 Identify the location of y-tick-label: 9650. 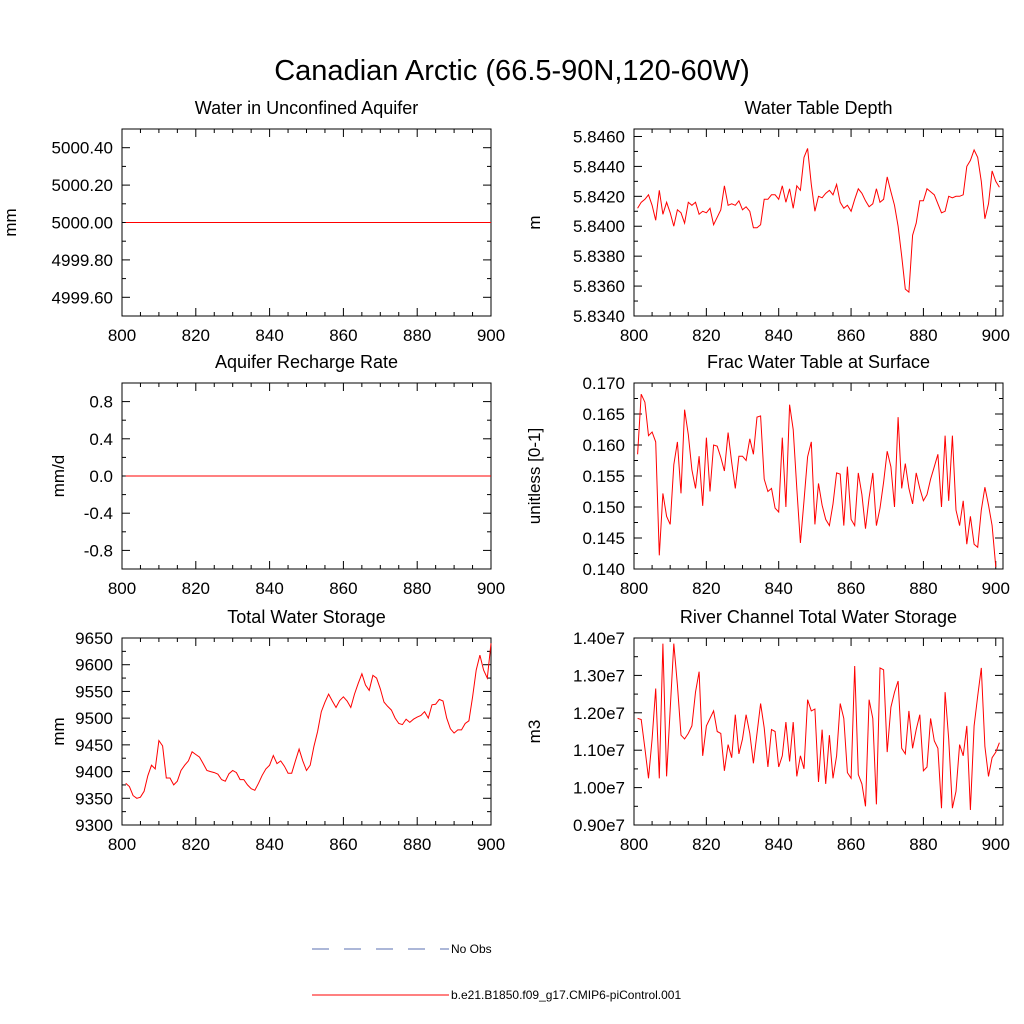
(94, 638).